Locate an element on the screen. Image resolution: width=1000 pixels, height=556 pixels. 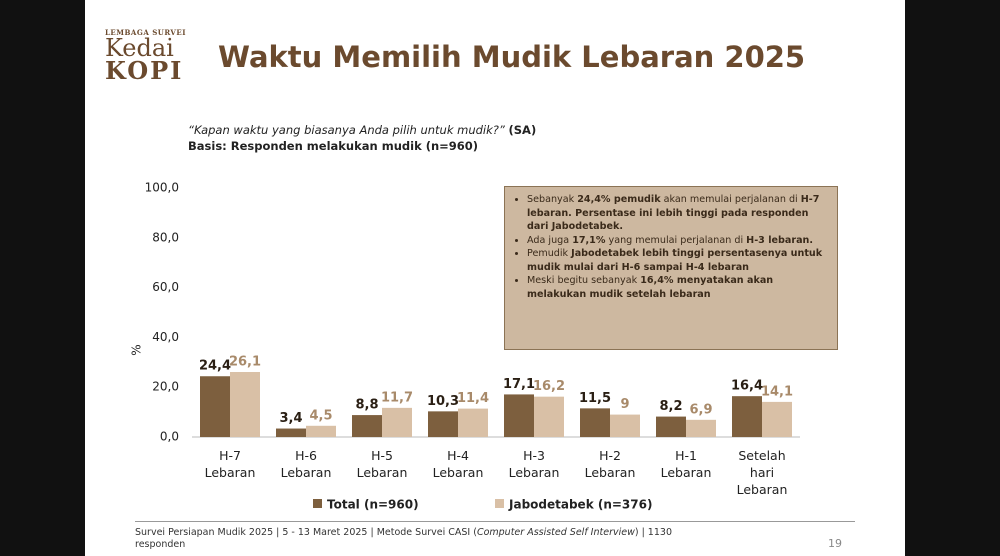
callout-text: Ada juga is located at coordinates (550, 240).